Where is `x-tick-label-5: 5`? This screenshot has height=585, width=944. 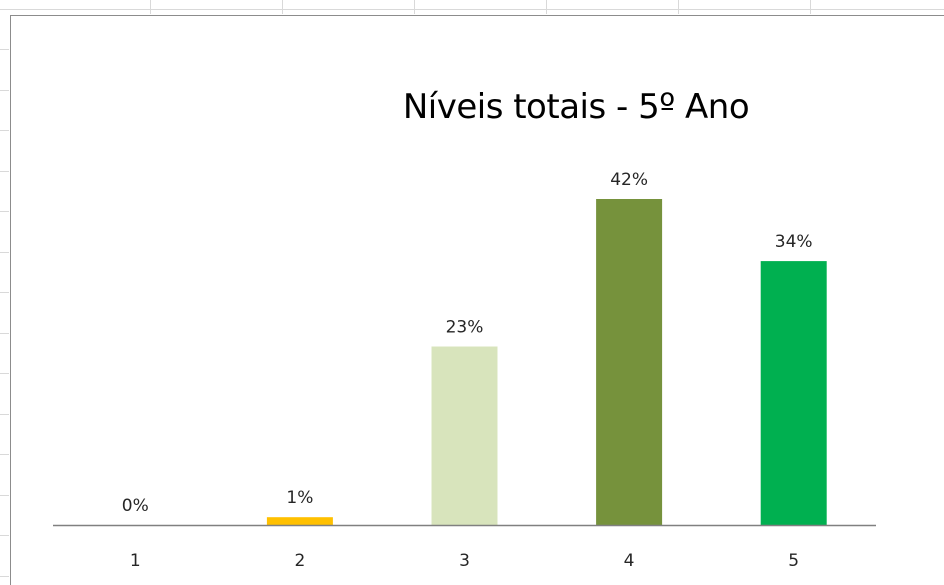
x-tick-label-5: 5 is located at coordinates (793, 561).